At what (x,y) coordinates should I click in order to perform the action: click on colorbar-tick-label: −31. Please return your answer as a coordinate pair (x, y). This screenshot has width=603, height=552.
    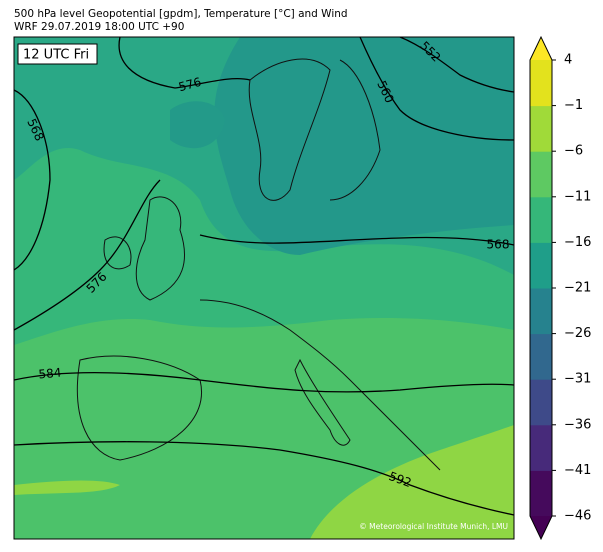
    Looking at the image, I should click on (577, 379).